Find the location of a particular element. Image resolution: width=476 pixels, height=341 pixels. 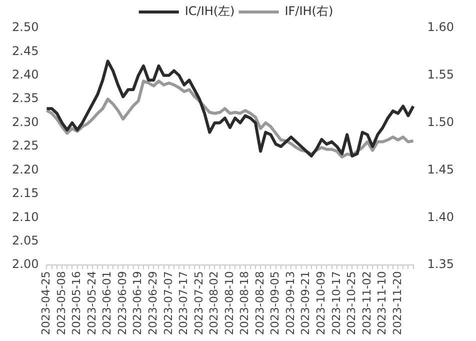

y-tick-label: 2.50 is located at coordinates (25, 27).